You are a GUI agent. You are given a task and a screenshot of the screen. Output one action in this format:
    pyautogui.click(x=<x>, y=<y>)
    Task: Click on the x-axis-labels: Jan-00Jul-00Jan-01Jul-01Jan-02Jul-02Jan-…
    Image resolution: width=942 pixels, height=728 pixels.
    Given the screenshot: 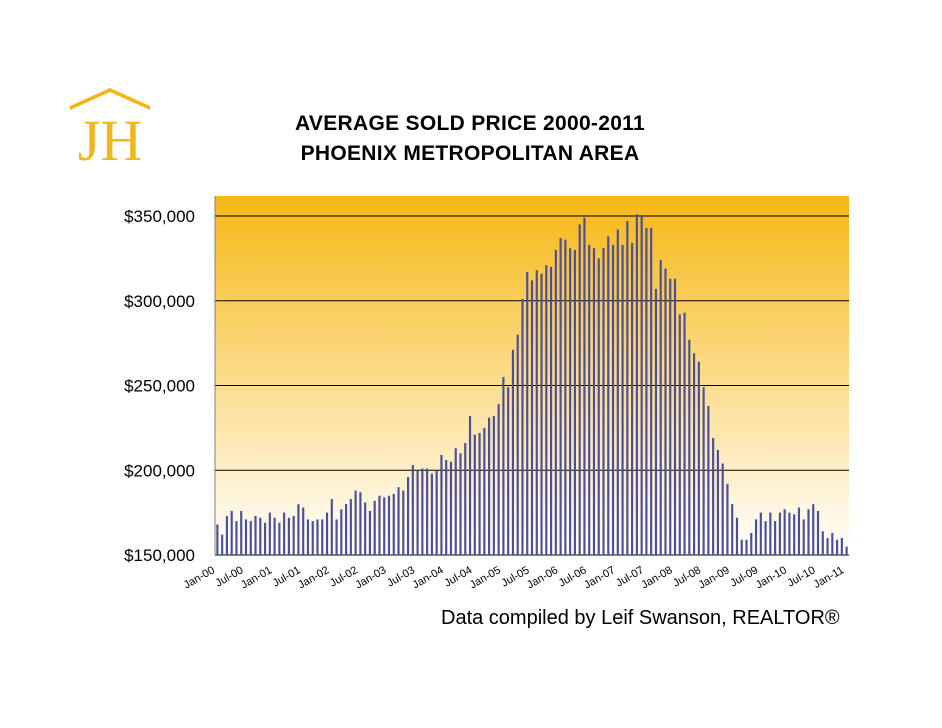 What is the action you would take?
    pyautogui.click(x=514, y=577)
    